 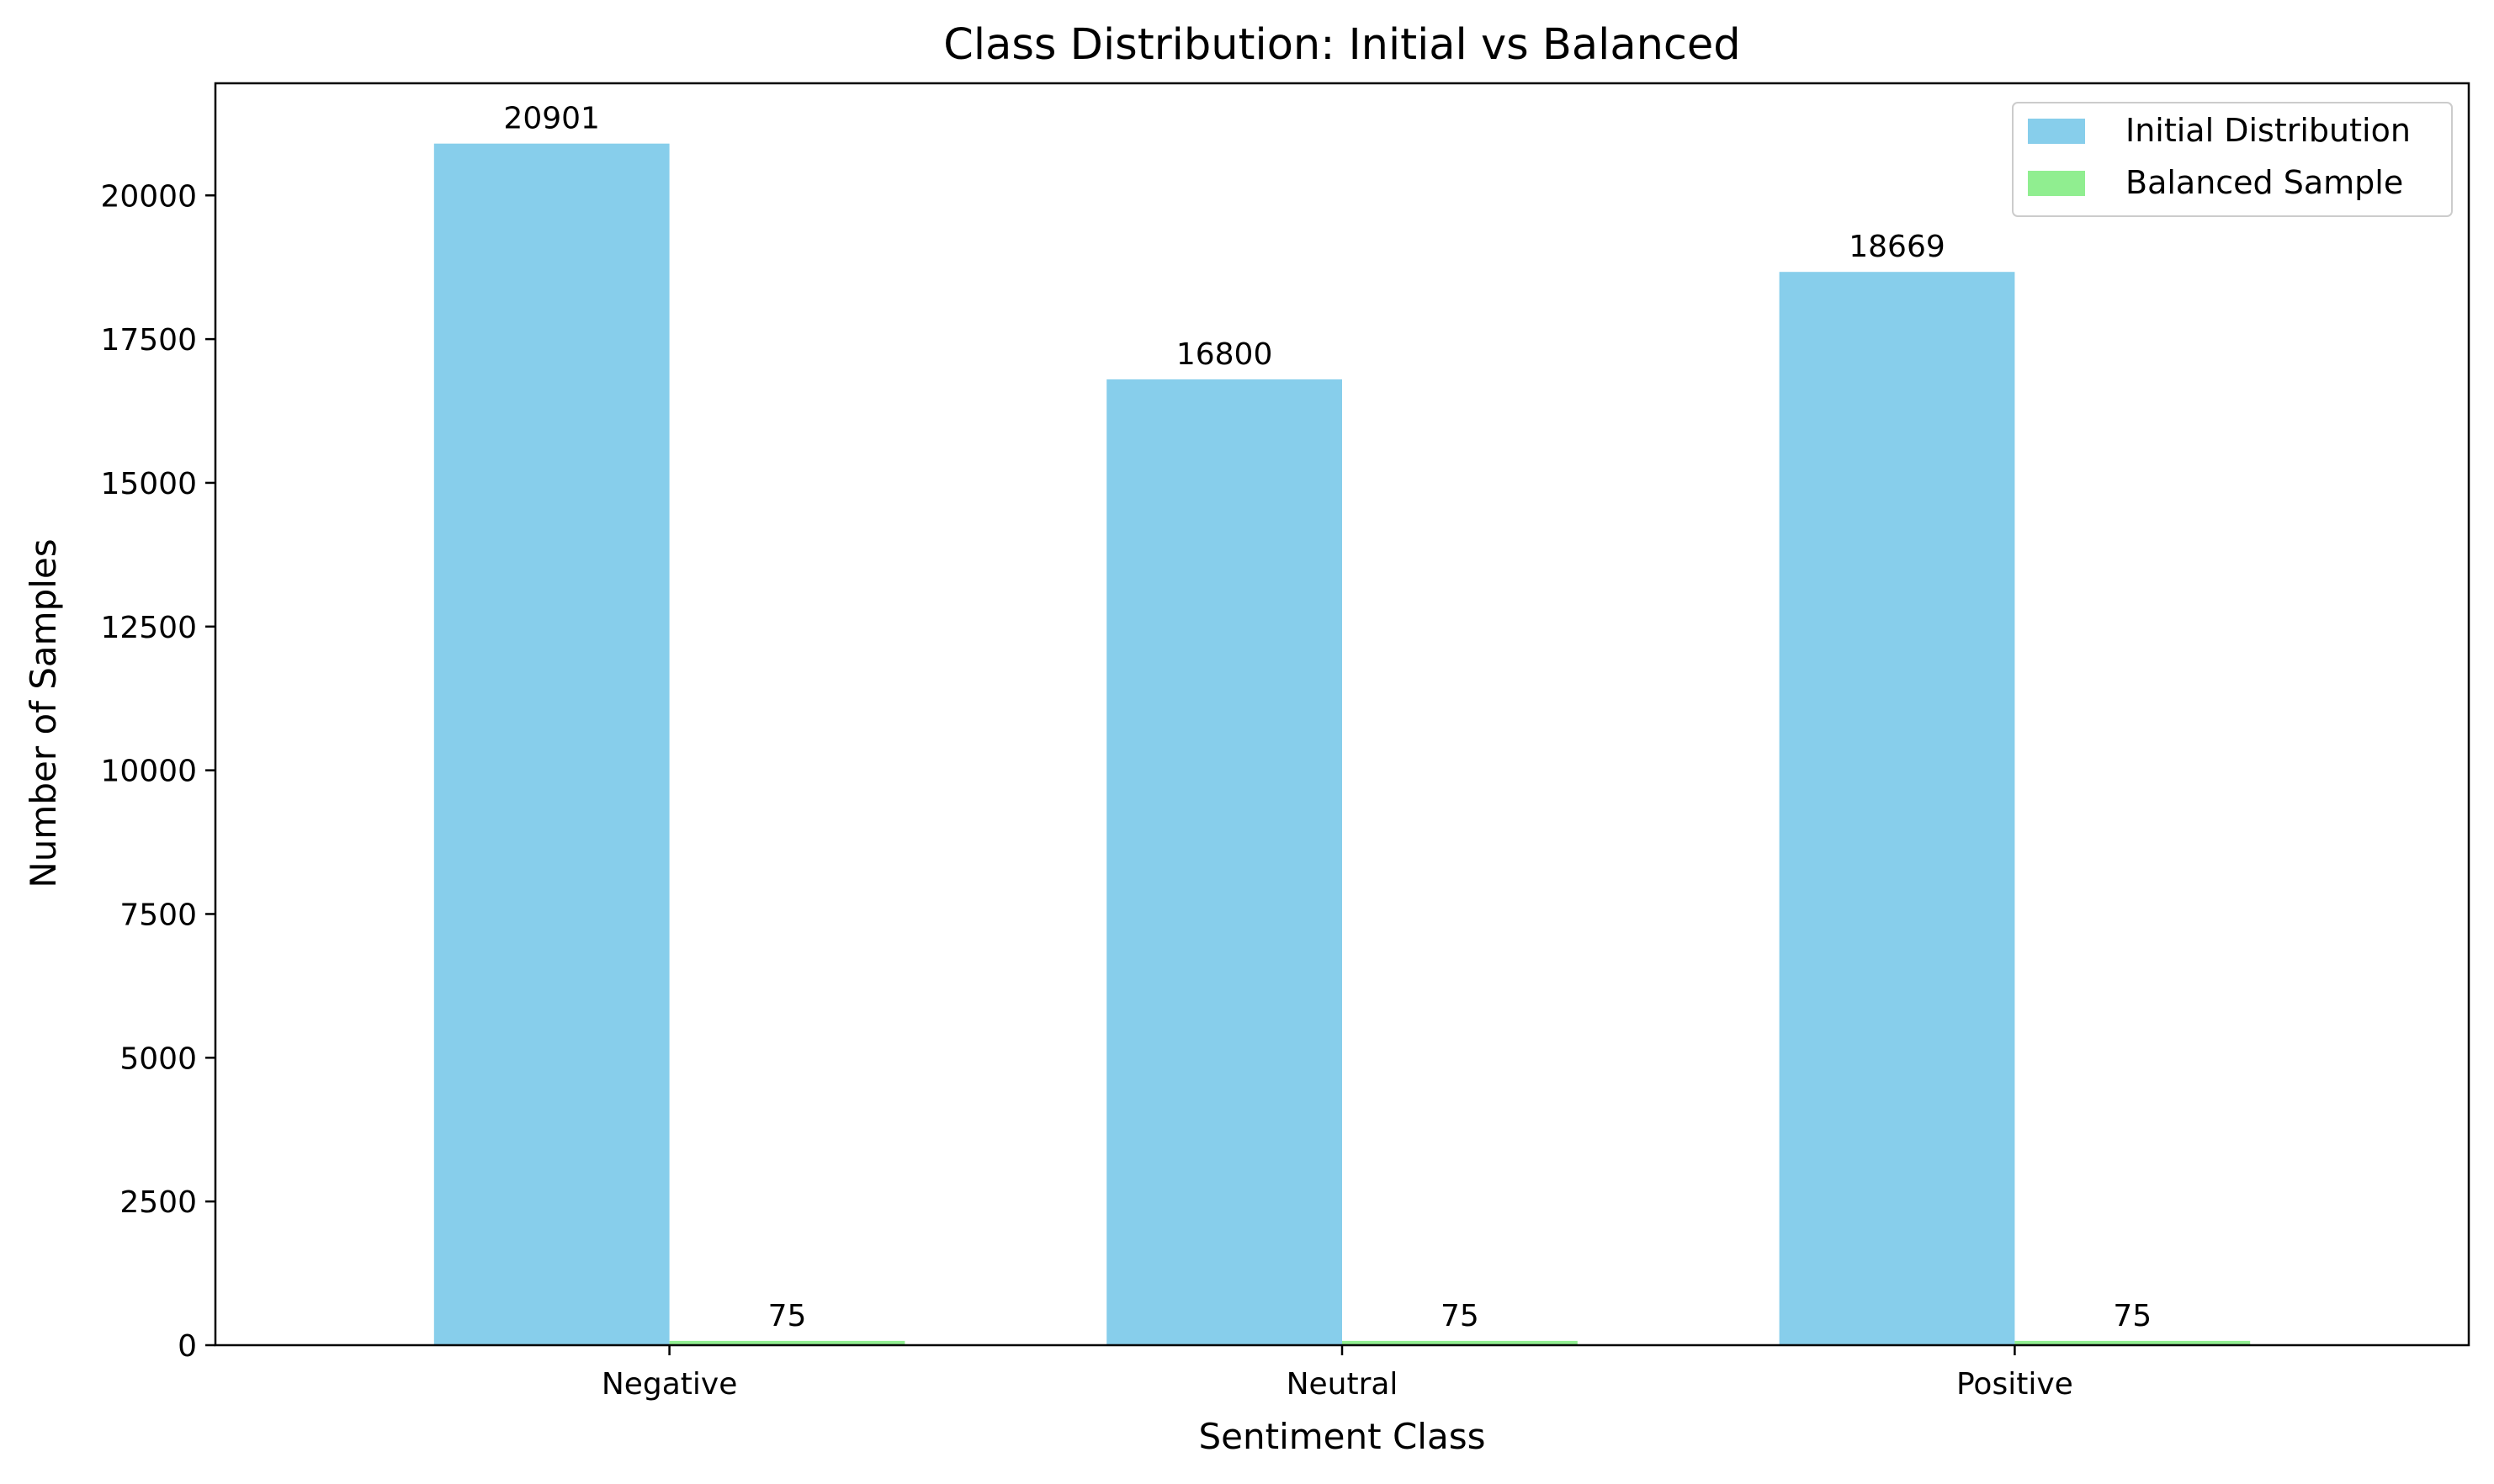 What do you see at coordinates (1342, 1436) in the screenshot?
I see `x-axis-label: Sentiment Class` at bounding box center [1342, 1436].